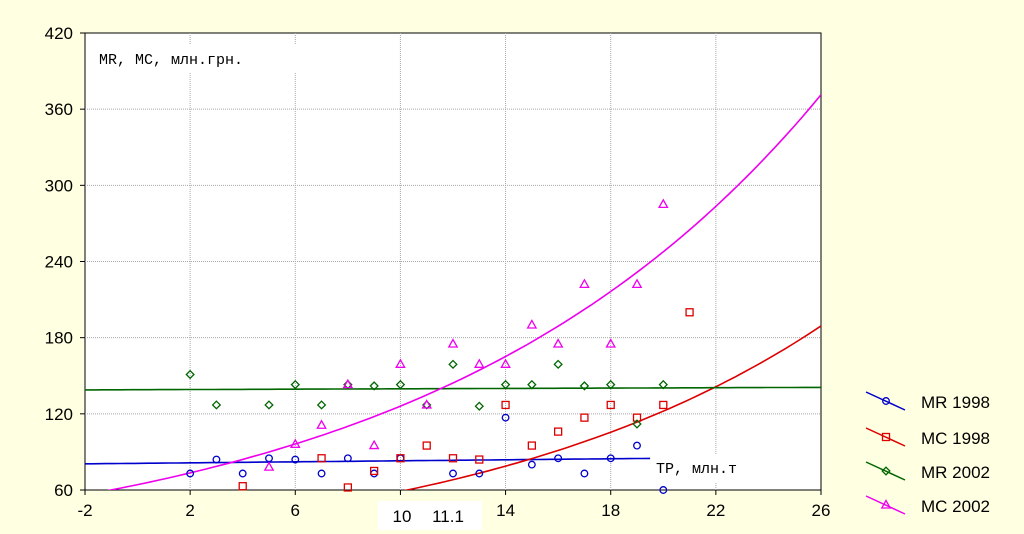 This screenshot has height=534, width=1024. I want to click on x-tick-label: 22, so click(715, 510).